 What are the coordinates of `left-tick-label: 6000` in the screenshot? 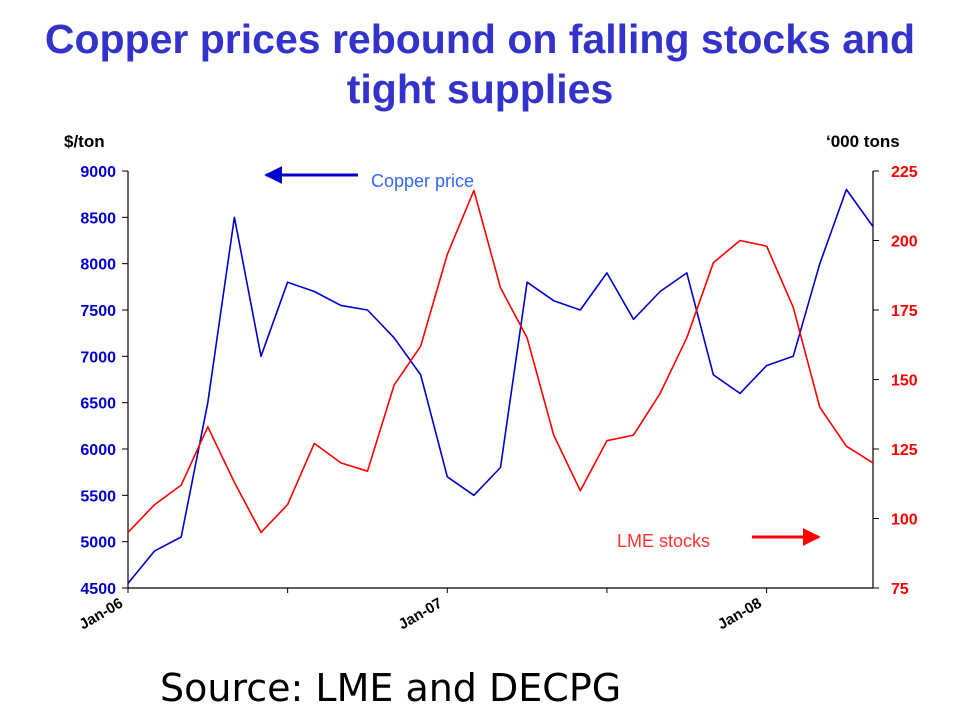 It's located at (98, 450).